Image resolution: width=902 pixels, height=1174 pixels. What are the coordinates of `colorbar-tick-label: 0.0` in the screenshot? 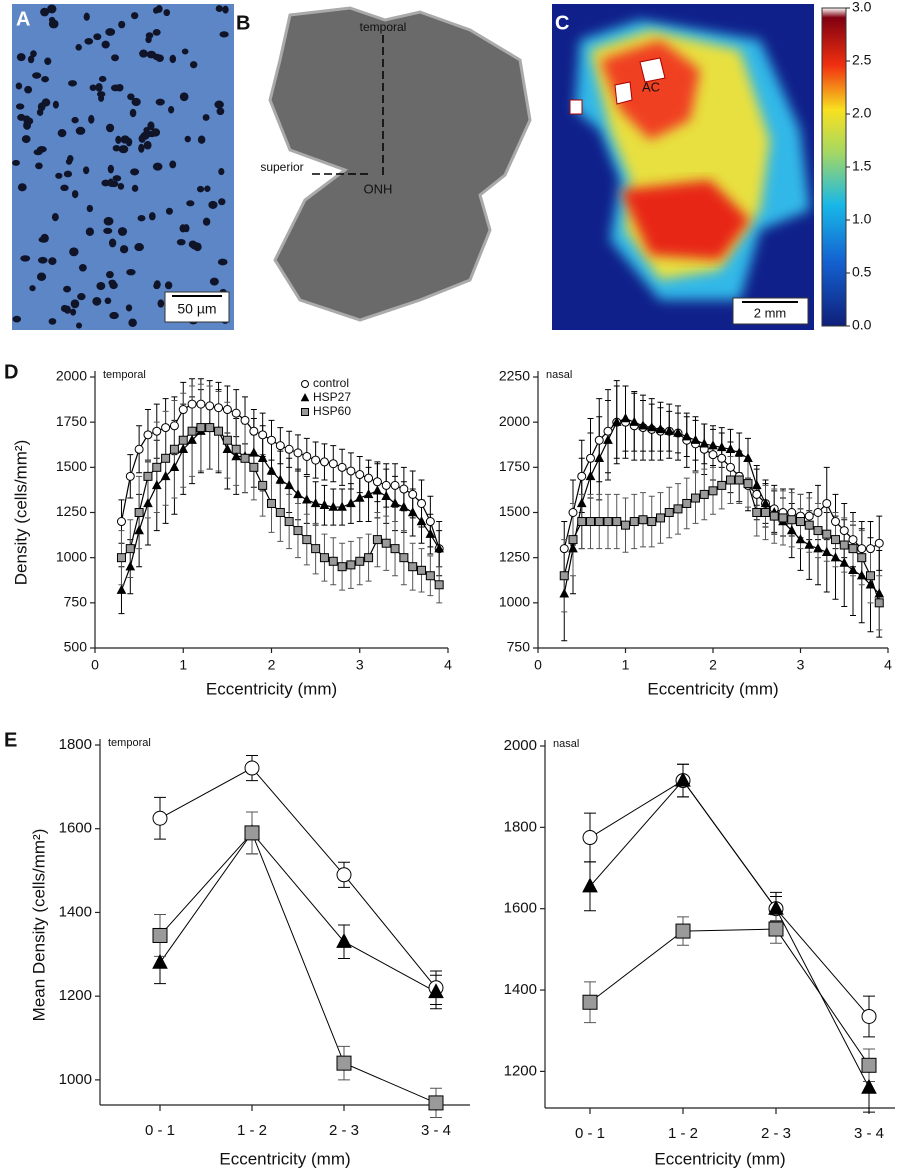 It's located at (862, 325).